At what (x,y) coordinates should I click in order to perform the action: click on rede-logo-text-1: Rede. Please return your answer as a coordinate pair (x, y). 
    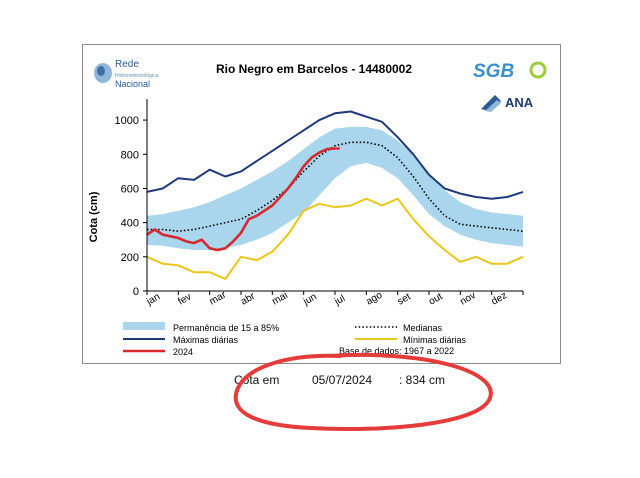
    Looking at the image, I should click on (127, 64).